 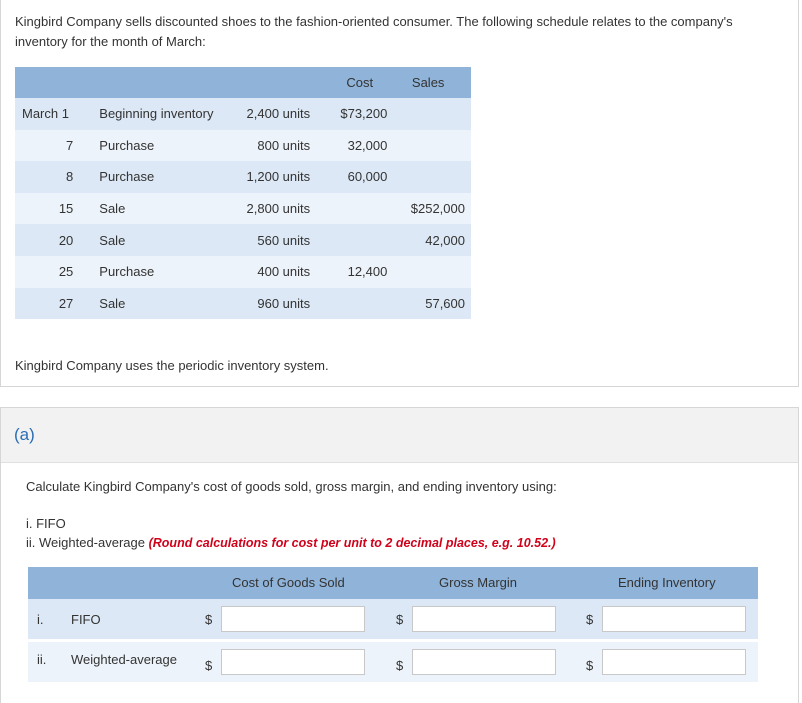 I want to click on table-row: 8 Purchase 1,200 units 60,000, so click(x=243, y=177).